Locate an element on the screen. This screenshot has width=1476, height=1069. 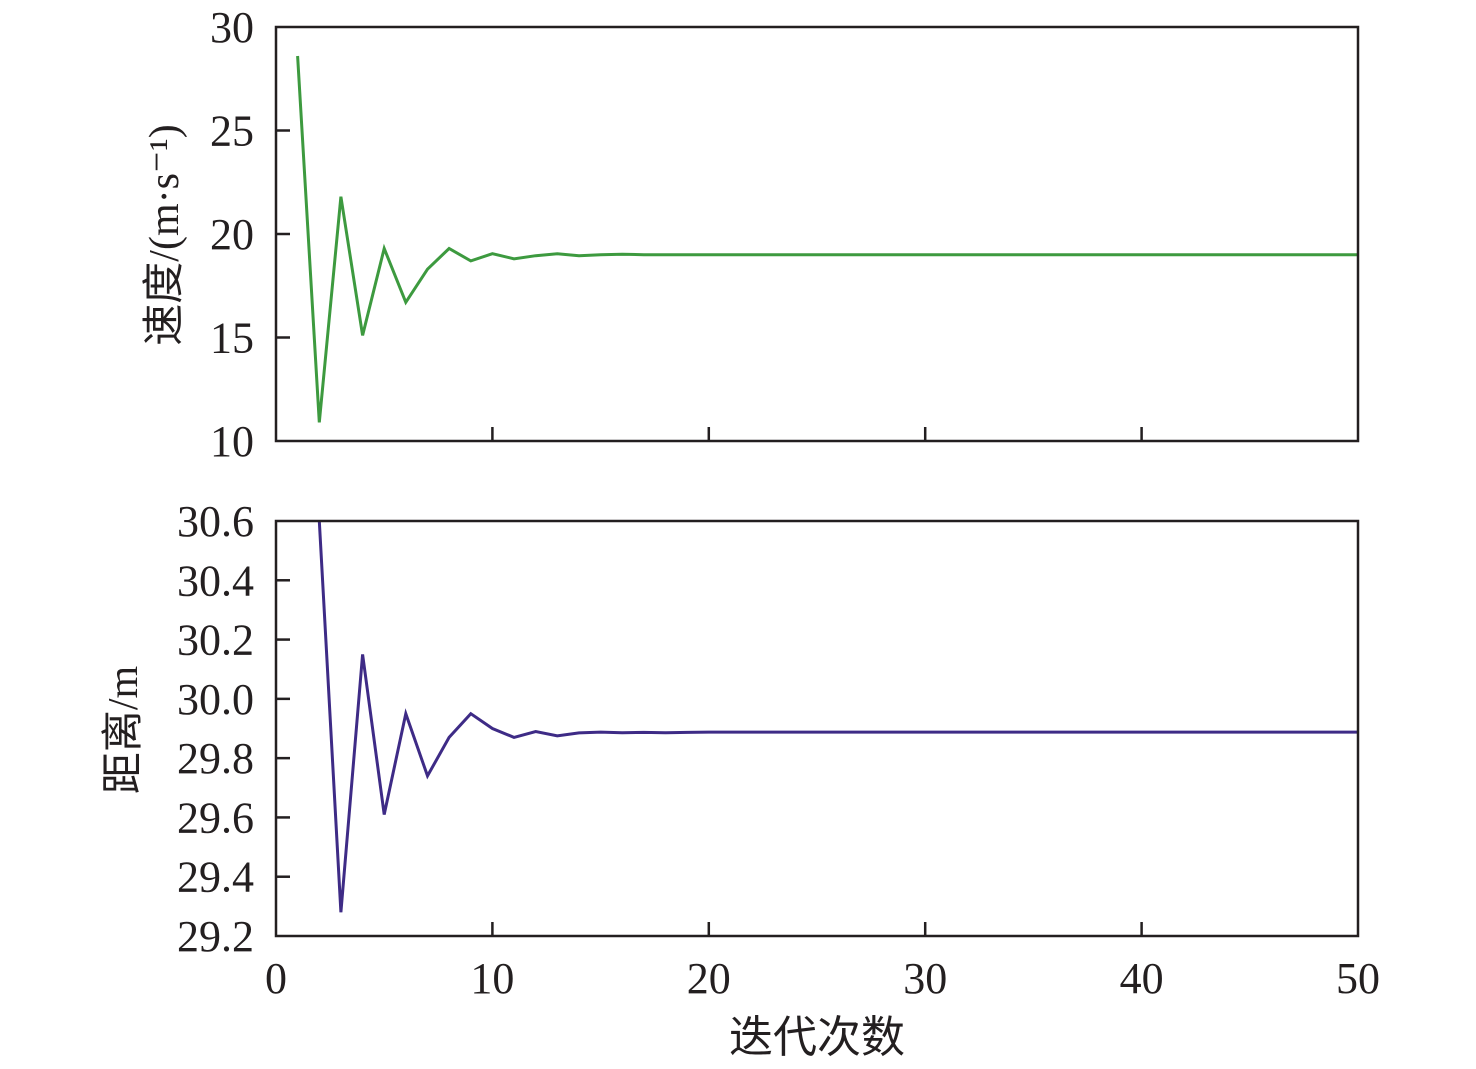
x-tick-label: 30 is located at coordinates (925, 978).